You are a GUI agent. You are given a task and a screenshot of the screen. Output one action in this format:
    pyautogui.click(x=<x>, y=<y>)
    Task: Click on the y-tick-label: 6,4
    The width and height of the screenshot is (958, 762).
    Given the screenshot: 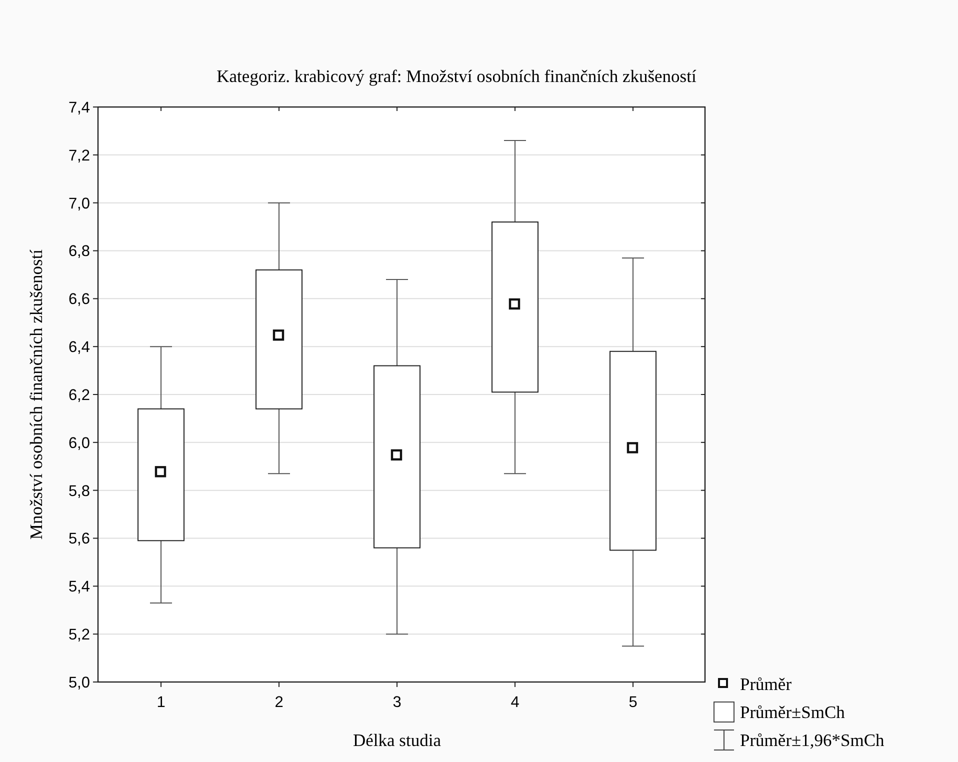 What is the action you would take?
    pyautogui.click(x=79, y=347)
    